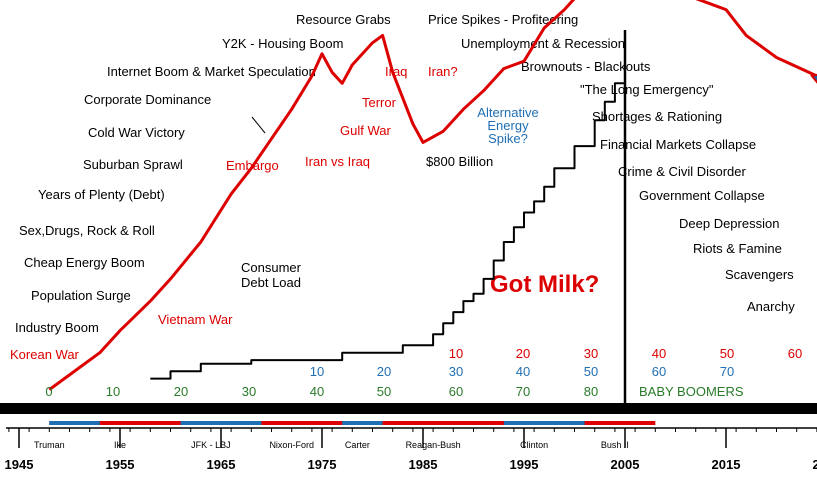 This screenshot has width=817, height=484. Describe the element at coordinates (524, 464) in the screenshot. I see `x-tick-label-1995: 1995` at that location.